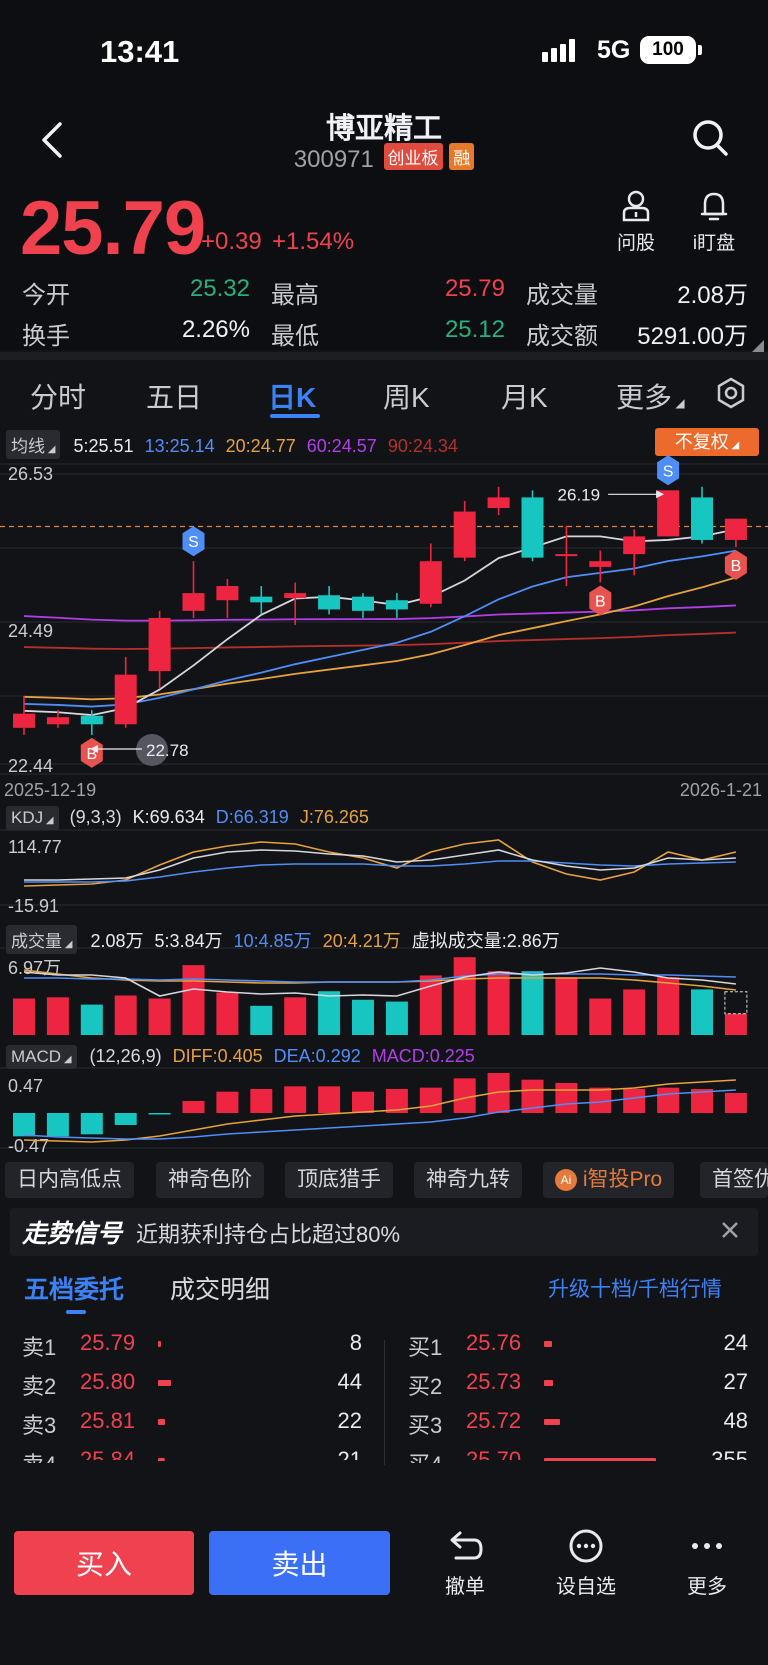 The width and height of the screenshot is (768, 1665). I want to click on tab-monthly-k: 月K, so click(524, 397).